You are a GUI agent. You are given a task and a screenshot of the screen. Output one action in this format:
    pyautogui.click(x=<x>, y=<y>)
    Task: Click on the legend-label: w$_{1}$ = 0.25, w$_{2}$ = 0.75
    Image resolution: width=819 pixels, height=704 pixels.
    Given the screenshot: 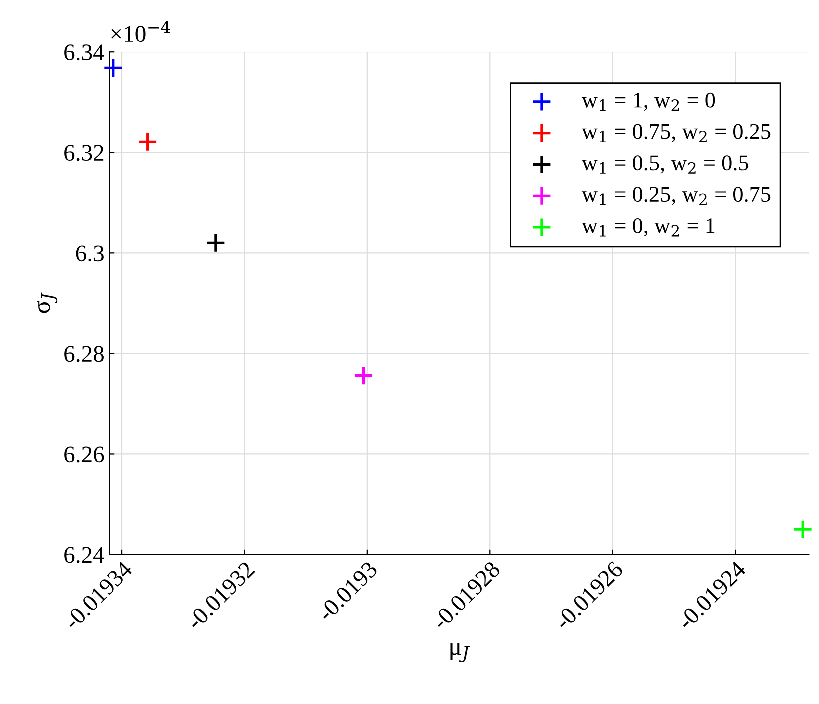 What is the action you would take?
    pyautogui.click(x=676, y=196)
    